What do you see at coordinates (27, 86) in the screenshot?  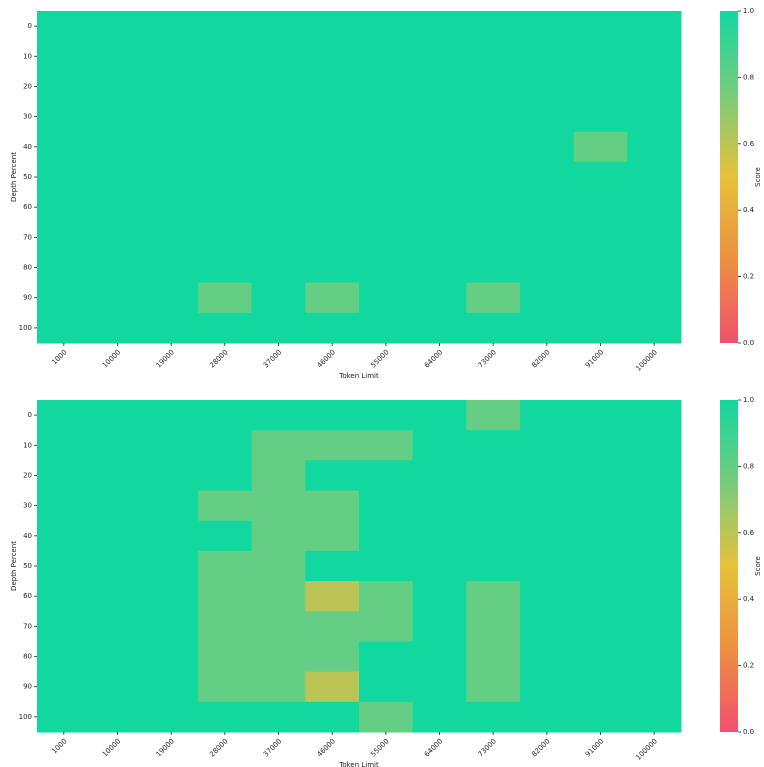 I see `y-tick-label: 20` at bounding box center [27, 86].